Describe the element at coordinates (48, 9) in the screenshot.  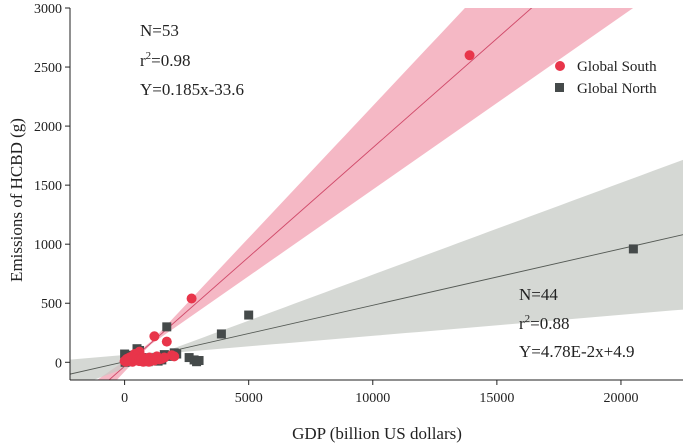
I see `y-tick-label: 3000` at that location.